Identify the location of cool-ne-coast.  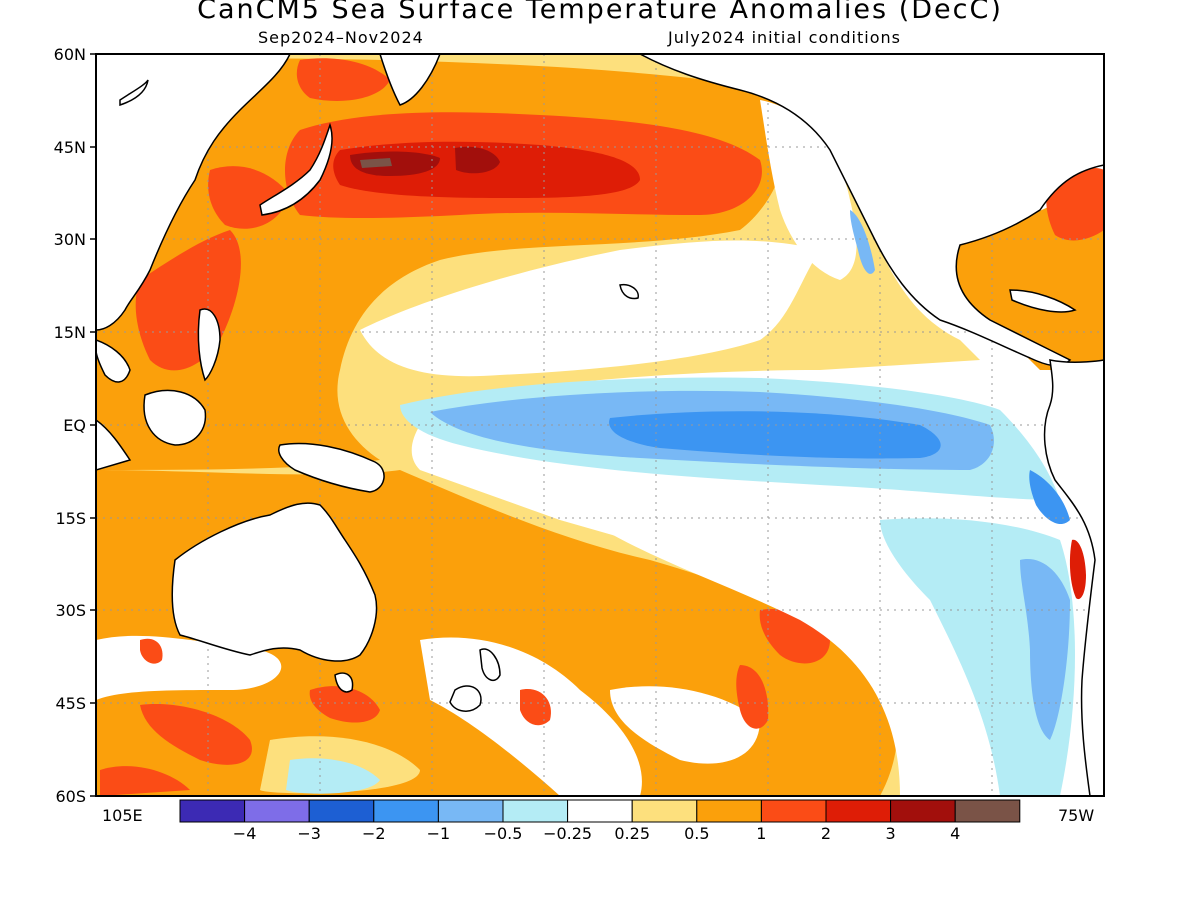
(862, 242).